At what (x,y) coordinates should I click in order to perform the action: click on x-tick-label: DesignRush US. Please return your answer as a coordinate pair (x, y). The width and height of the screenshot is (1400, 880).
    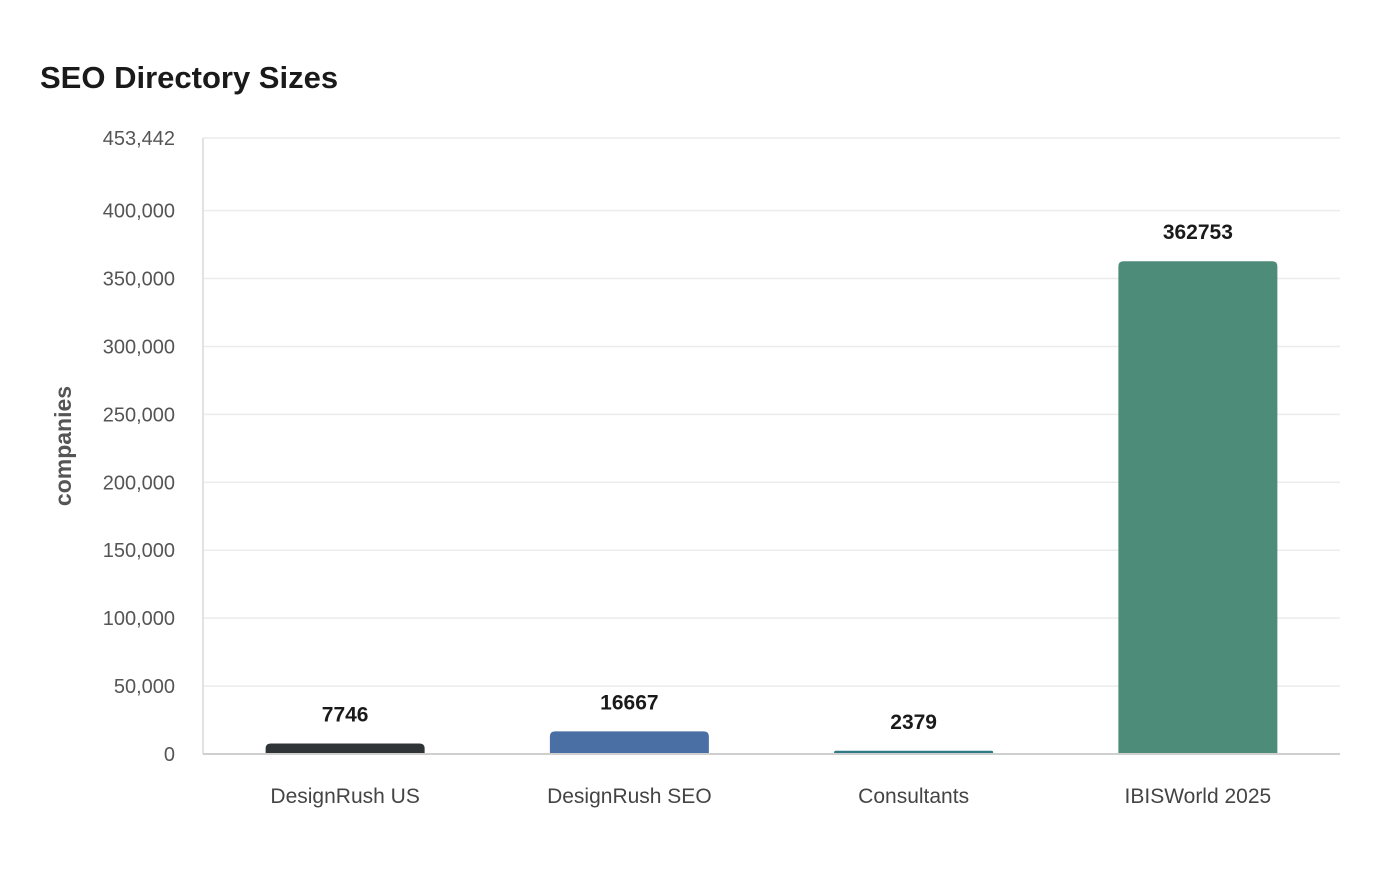
    Looking at the image, I should click on (344, 796).